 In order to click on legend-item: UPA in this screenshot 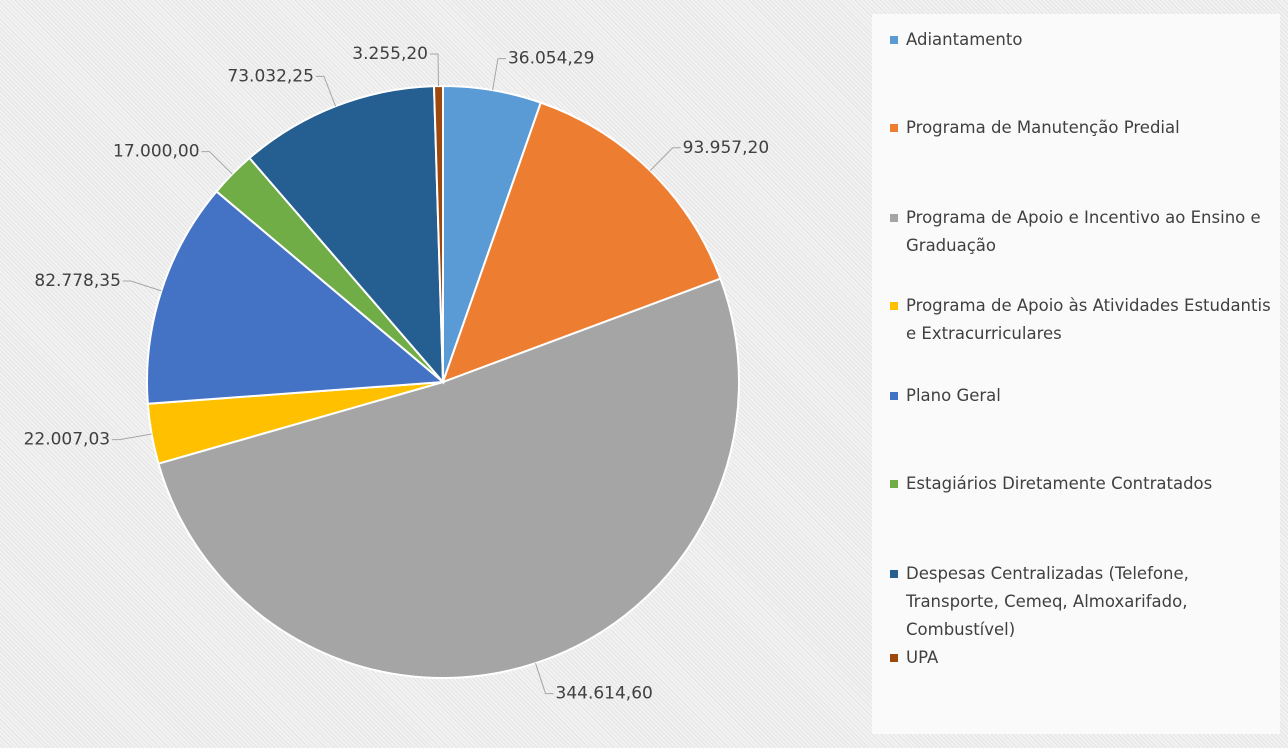, I will do `click(1088, 658)`.